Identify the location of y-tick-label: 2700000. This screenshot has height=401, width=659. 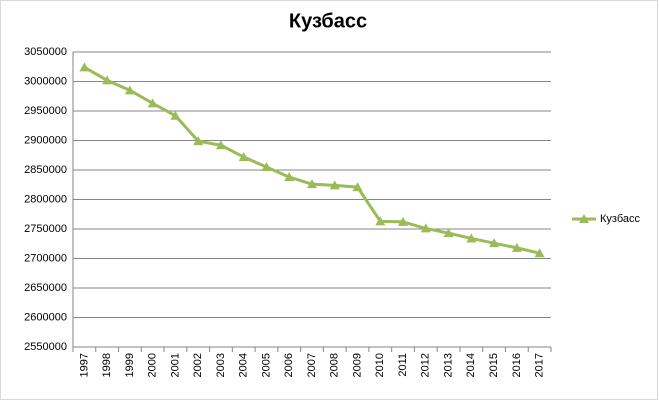
(45, 258).